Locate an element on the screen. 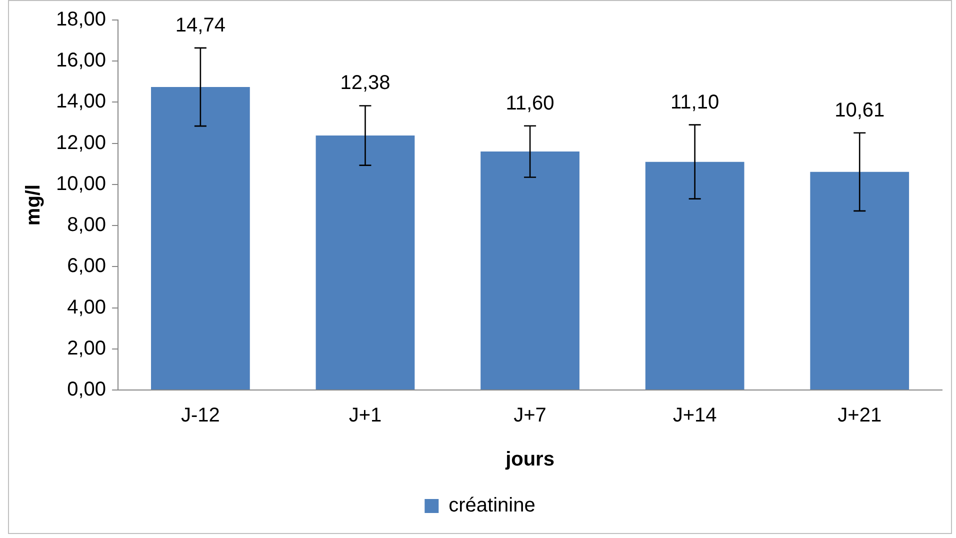  data-label: 11,60 is located at coordinates (530, 103).